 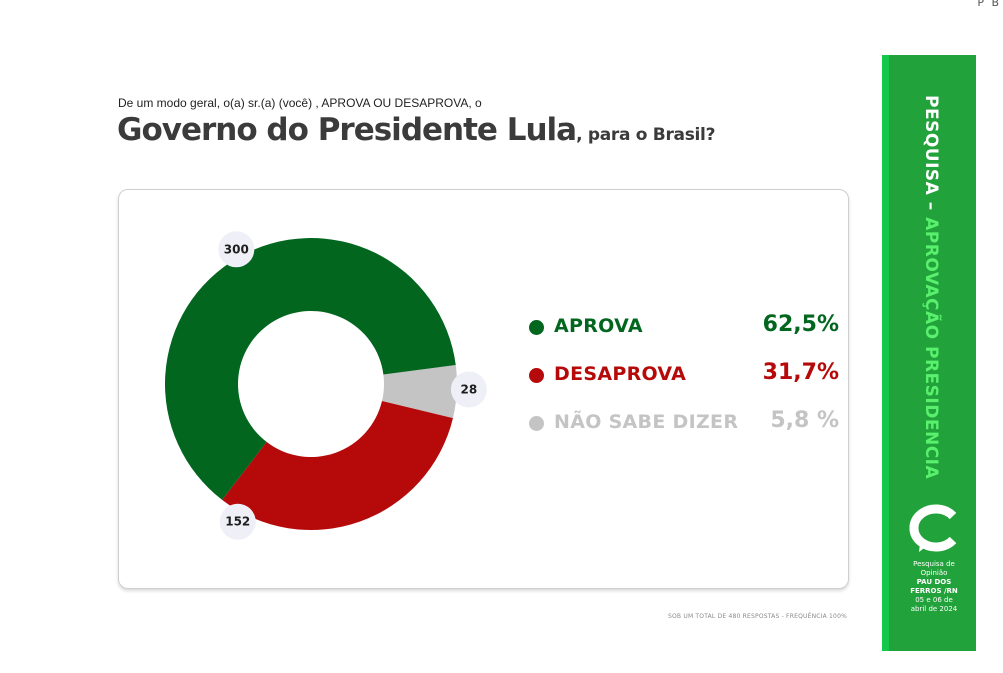 I want to click on caption-line6: abril de 2024, so click(x=934, y=609).